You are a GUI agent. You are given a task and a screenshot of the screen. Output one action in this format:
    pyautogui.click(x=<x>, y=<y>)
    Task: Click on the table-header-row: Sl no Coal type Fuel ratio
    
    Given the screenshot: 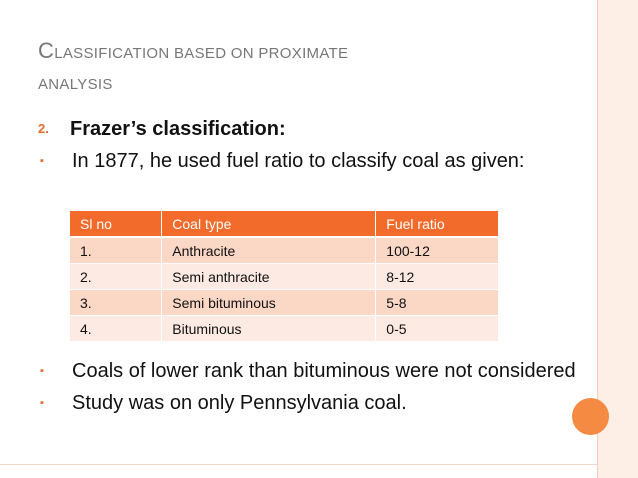 What is the action you would take?
    pyautogui.click(x=284, y=224)
    